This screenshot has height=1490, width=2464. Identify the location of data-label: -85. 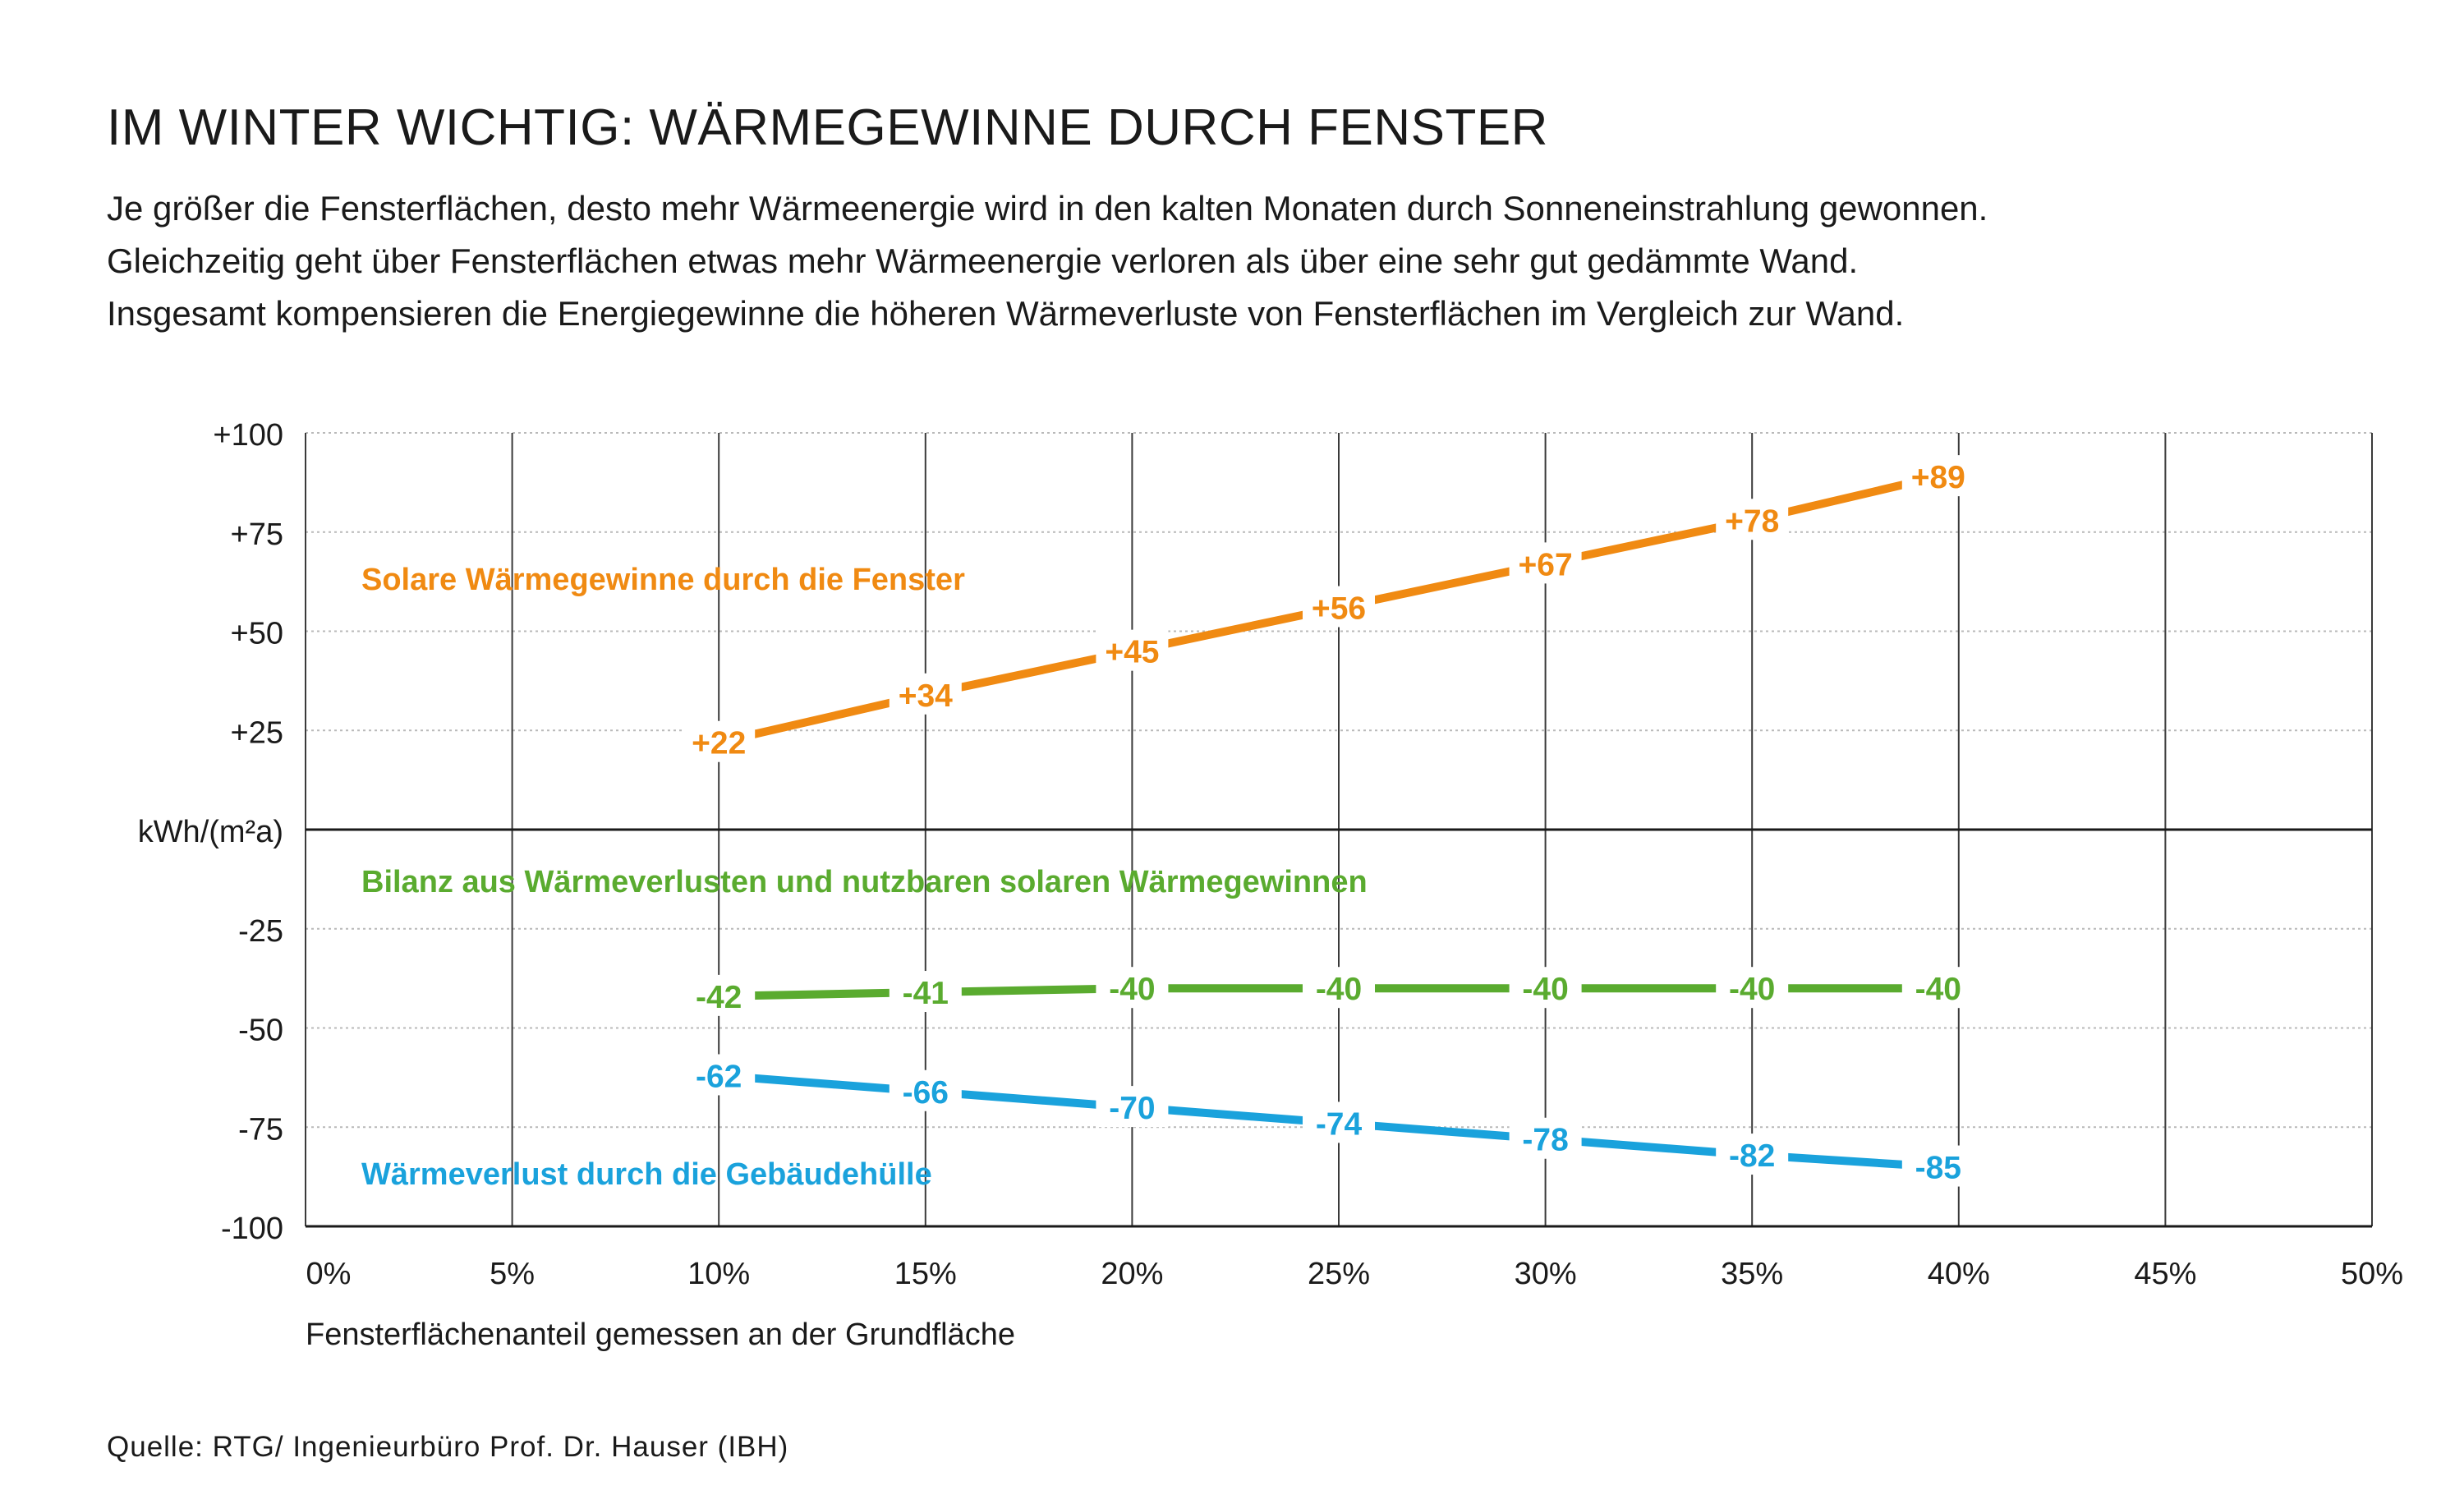
(1938, 1168).